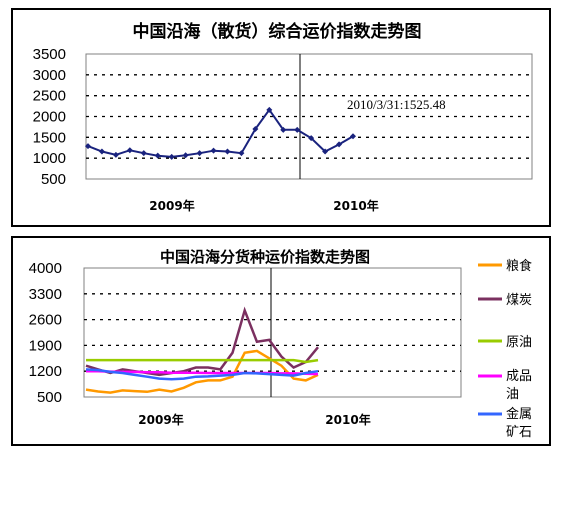 The width and height of the screenshot is (574, 521). Describe the element at coordinates (277, 31) in the screenshot. I see `top-chart-title: 中国沿海（散货）综合运价指数走势图` at that location.